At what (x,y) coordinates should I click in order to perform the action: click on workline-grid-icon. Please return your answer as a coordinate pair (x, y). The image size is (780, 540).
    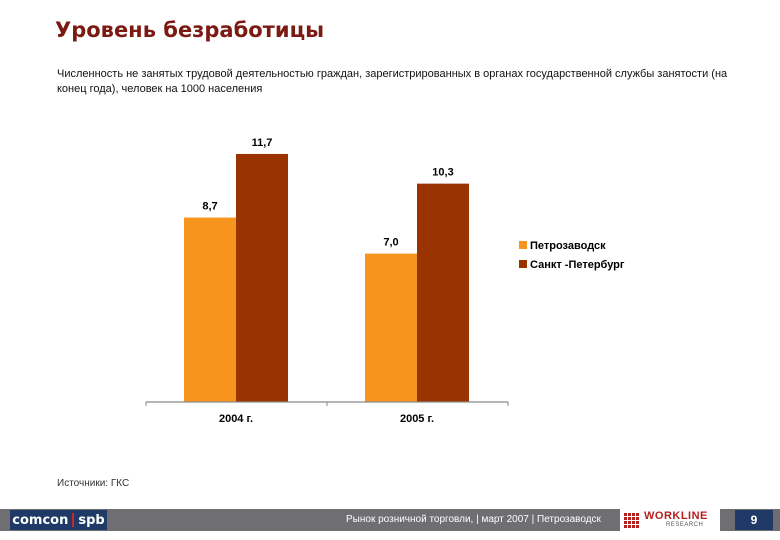
    Looking at the image, I should click on (632, 520).